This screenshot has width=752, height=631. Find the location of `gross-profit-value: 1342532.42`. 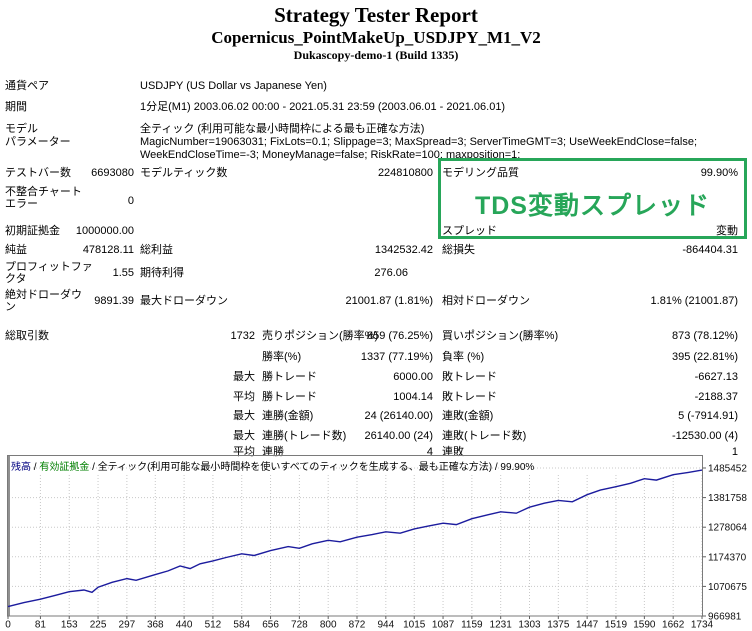

gross-profit-value: 1342532.42 is located at coordinates (403, 250).